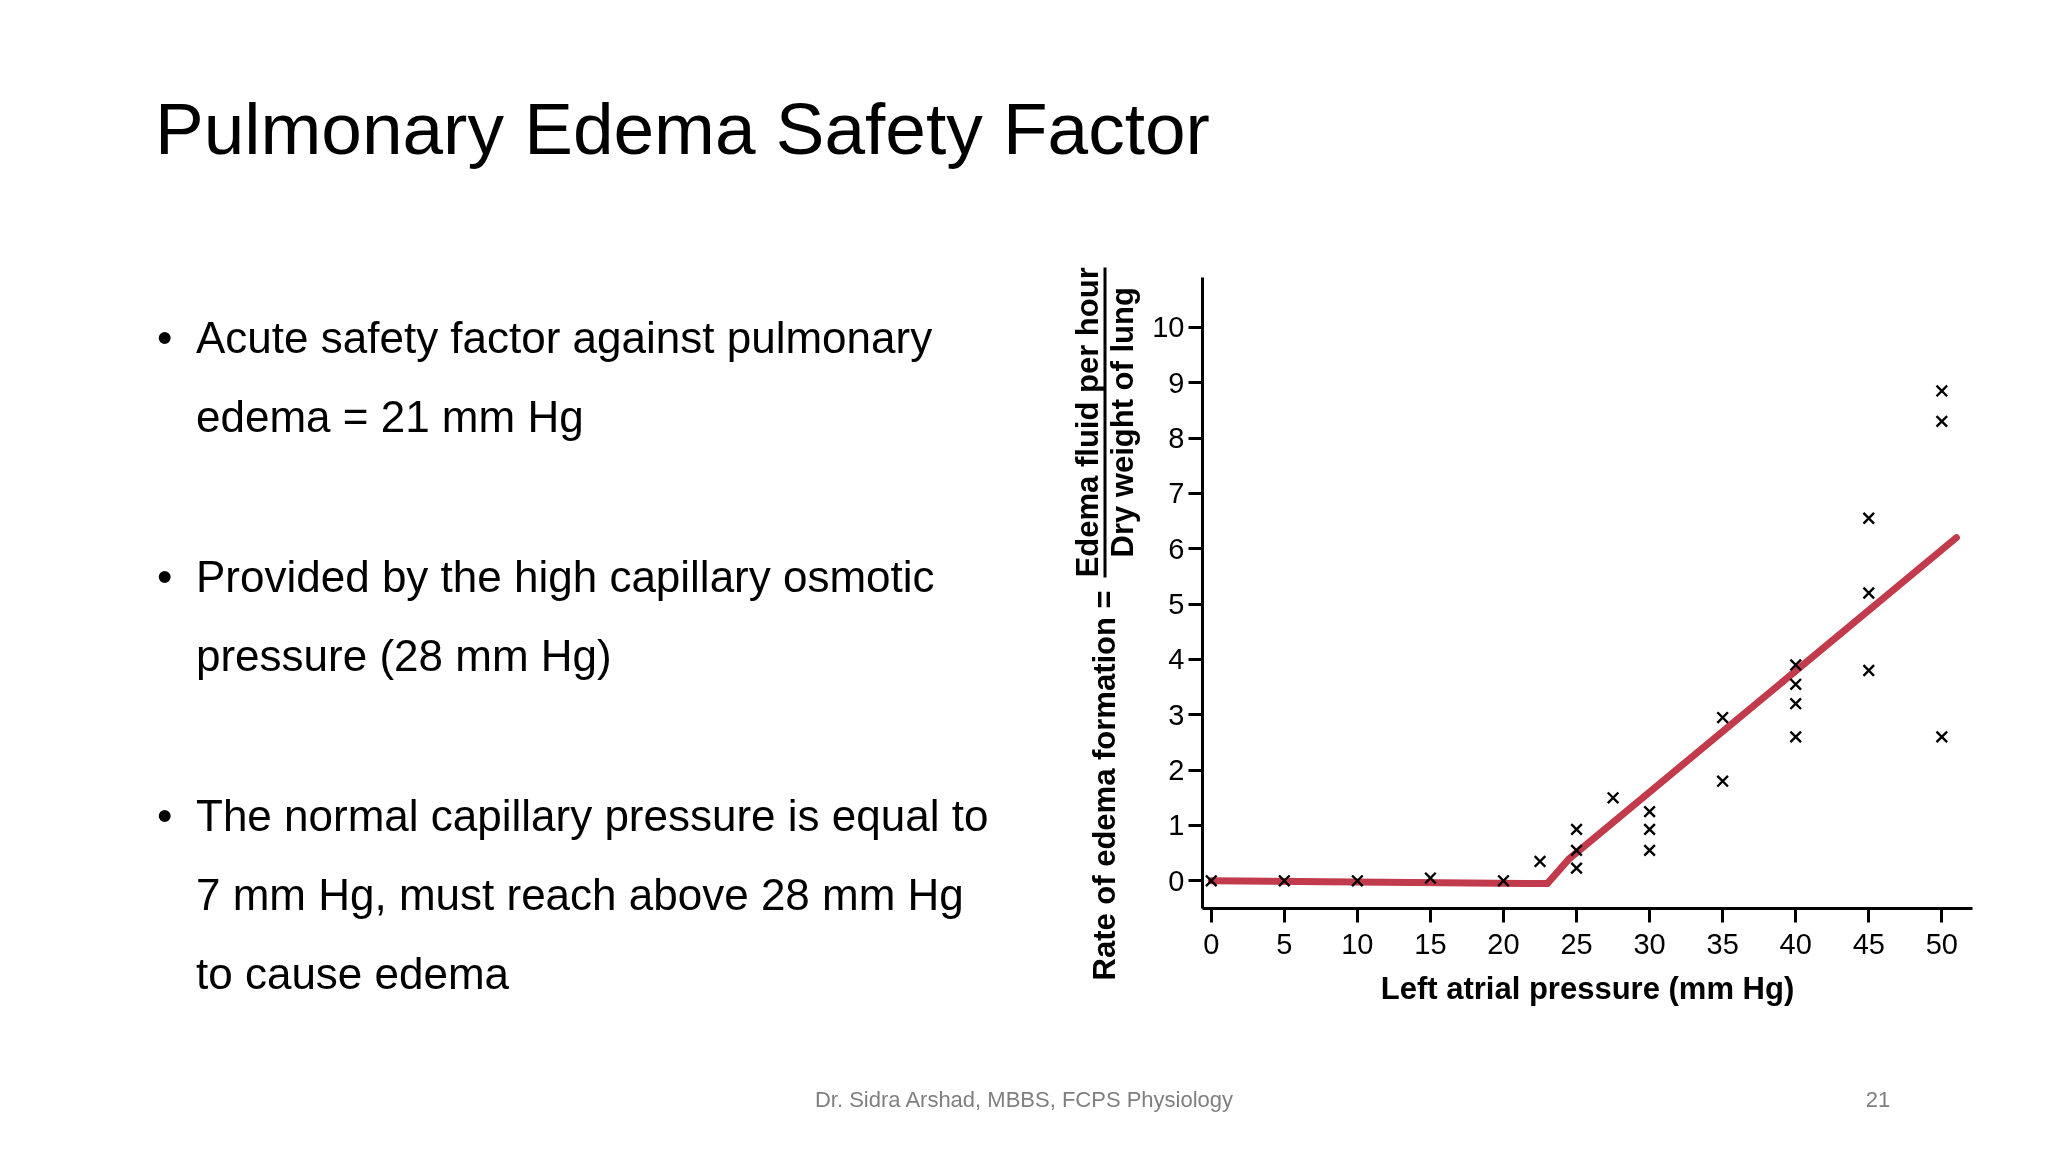 Image resolution: width=2048 pixels, height=1152 pixels. Describe the element at coordinates (1795, 943) in the screenshot. I see `x-tick-label: 40` at that location.